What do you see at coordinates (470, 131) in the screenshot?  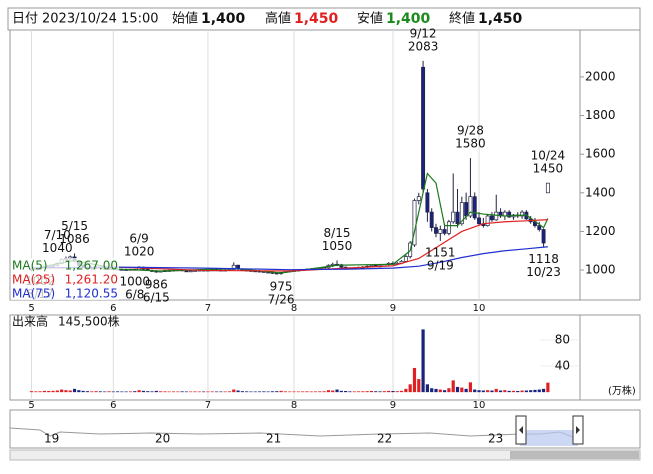 I see `annotation-date: 9/28` at bounding box center [470, 131].